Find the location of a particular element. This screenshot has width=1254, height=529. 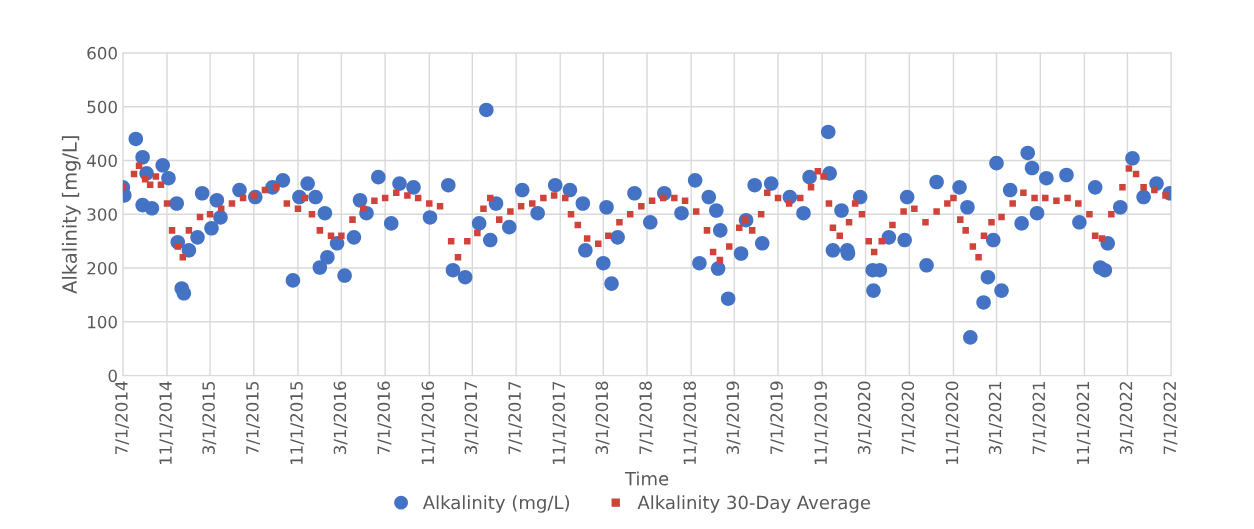

y-axis-title: Alkalinity [mg/L] is located at coordinates (71, 215).